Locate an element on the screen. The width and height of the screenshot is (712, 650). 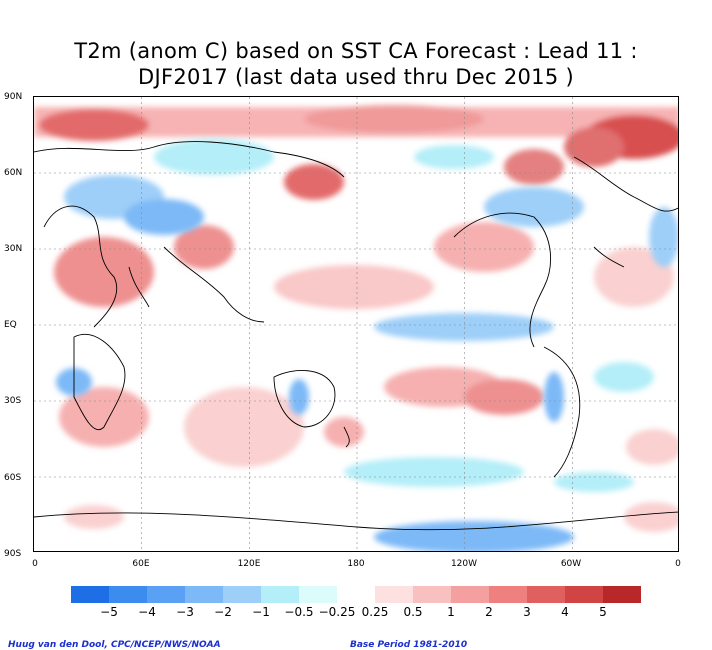
colorbar is located at coordinates (356, 594).